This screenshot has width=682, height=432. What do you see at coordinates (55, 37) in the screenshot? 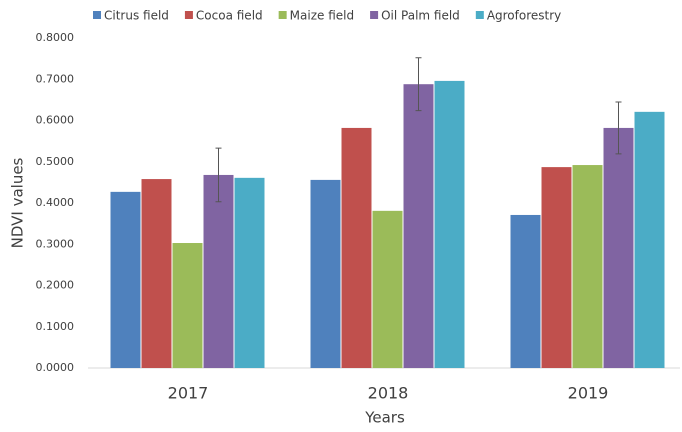
I see `y-tick-label: 0.8000` at bounding box center [55, 37].